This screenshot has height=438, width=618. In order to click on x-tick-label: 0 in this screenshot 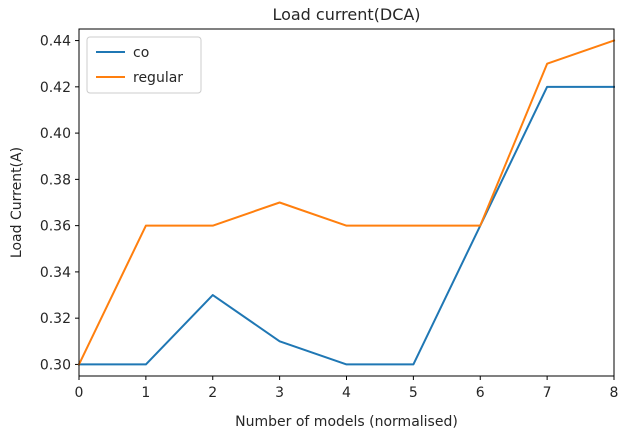, I will do `click(79, 393)`.